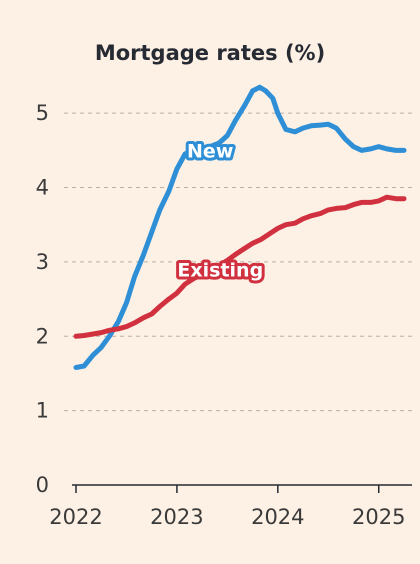 The width and height of the screenshot is (420, 564). What do you see at coordinates (42, 411) in the screenshot?
I see `y-tick-label: 1` at bounding box center [42, 411].